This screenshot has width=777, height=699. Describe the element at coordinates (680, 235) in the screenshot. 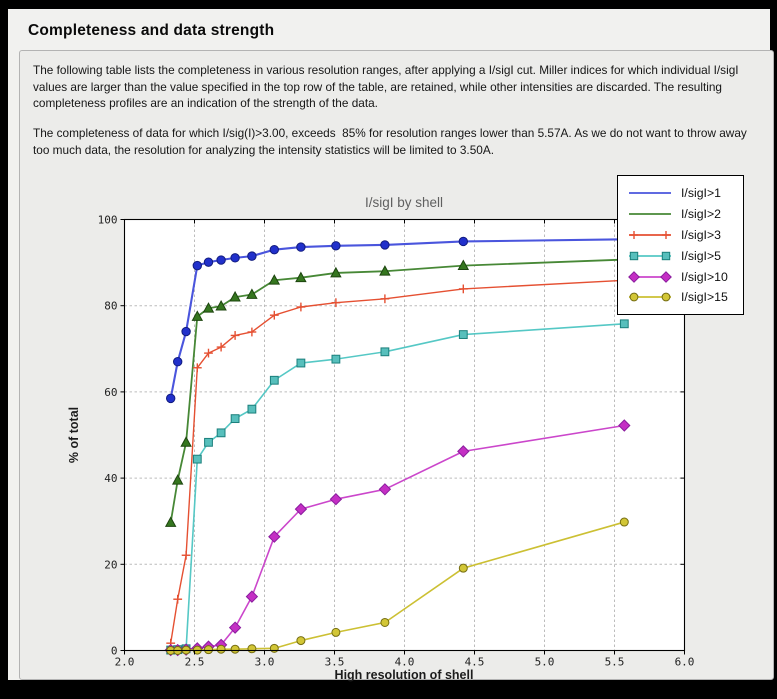

I see `legend-item-i-sigi-3: I/sigI>3` at that location.